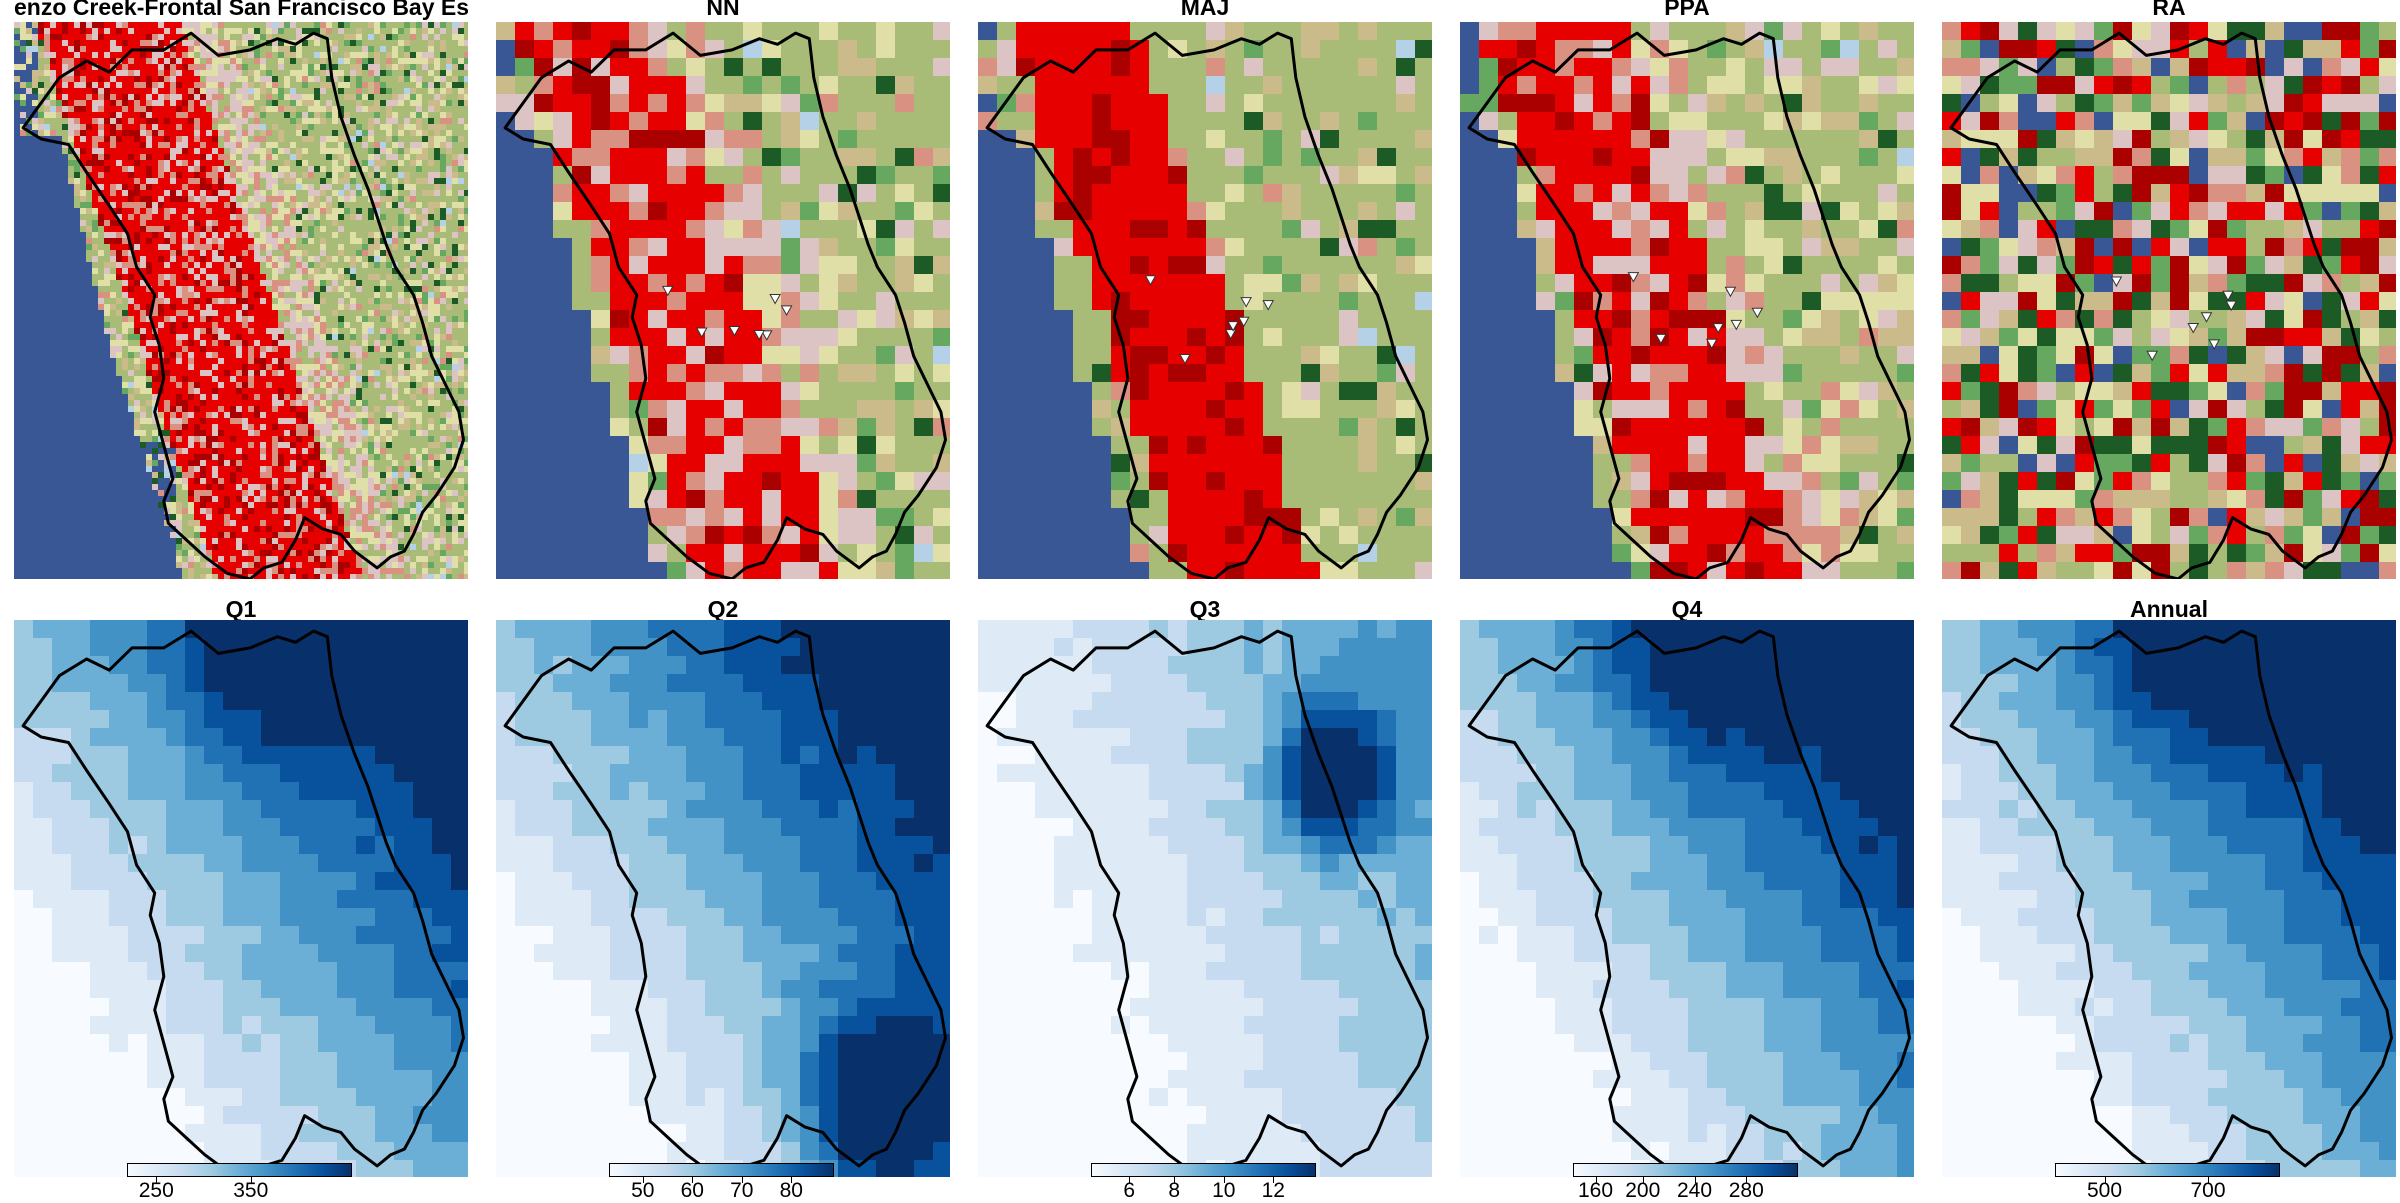  What do you see at coordinates (1642, 1191) in the screenshot?
I see `colorbar-tick-label: 200` at bounding box center [1642, 1191].